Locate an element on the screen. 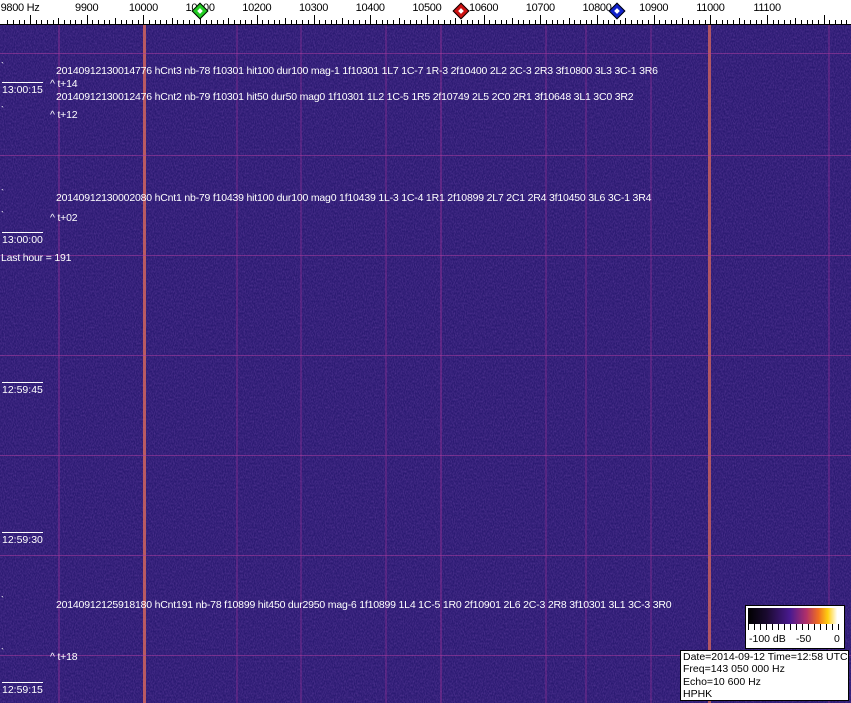 Image resolution: width=851 pixels, height=703 pixels. frequency-label: 10700 is located at coordinates (540, 8).